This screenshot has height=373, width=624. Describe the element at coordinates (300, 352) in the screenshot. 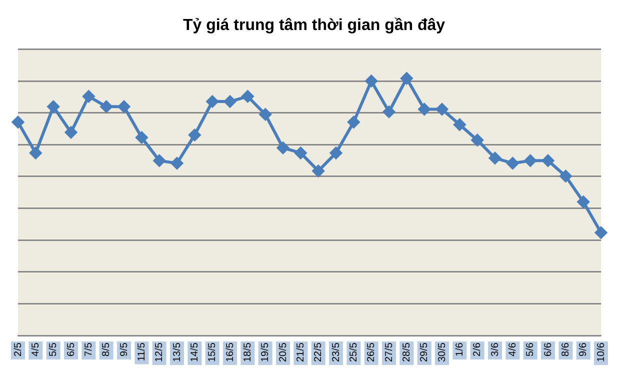

I see `x-tick-label: 21/5` at that location.